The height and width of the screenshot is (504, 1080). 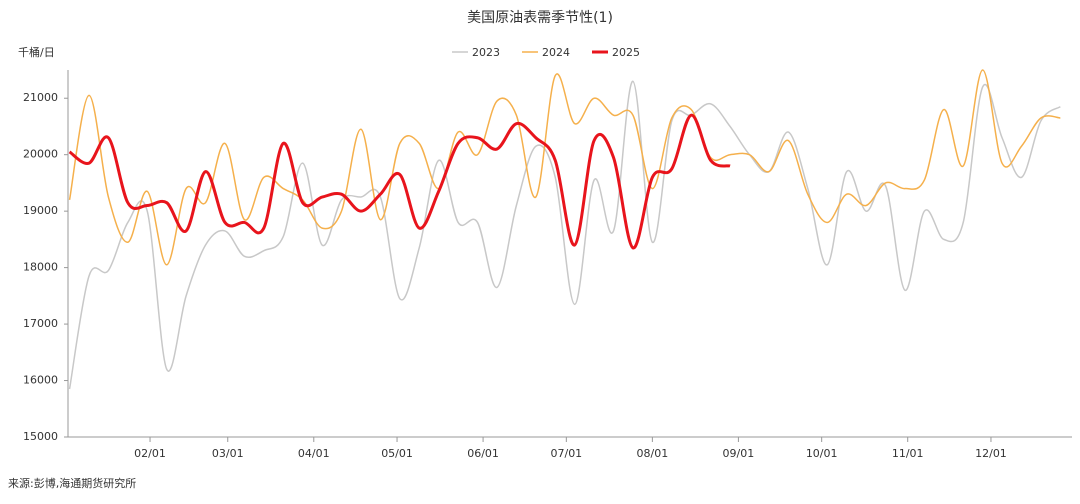 What do you see at coordinates (540, 18) in the screenshot?
I see `chart-title: 美国原油表需季节性(1)` at bounding box center [540, 18].